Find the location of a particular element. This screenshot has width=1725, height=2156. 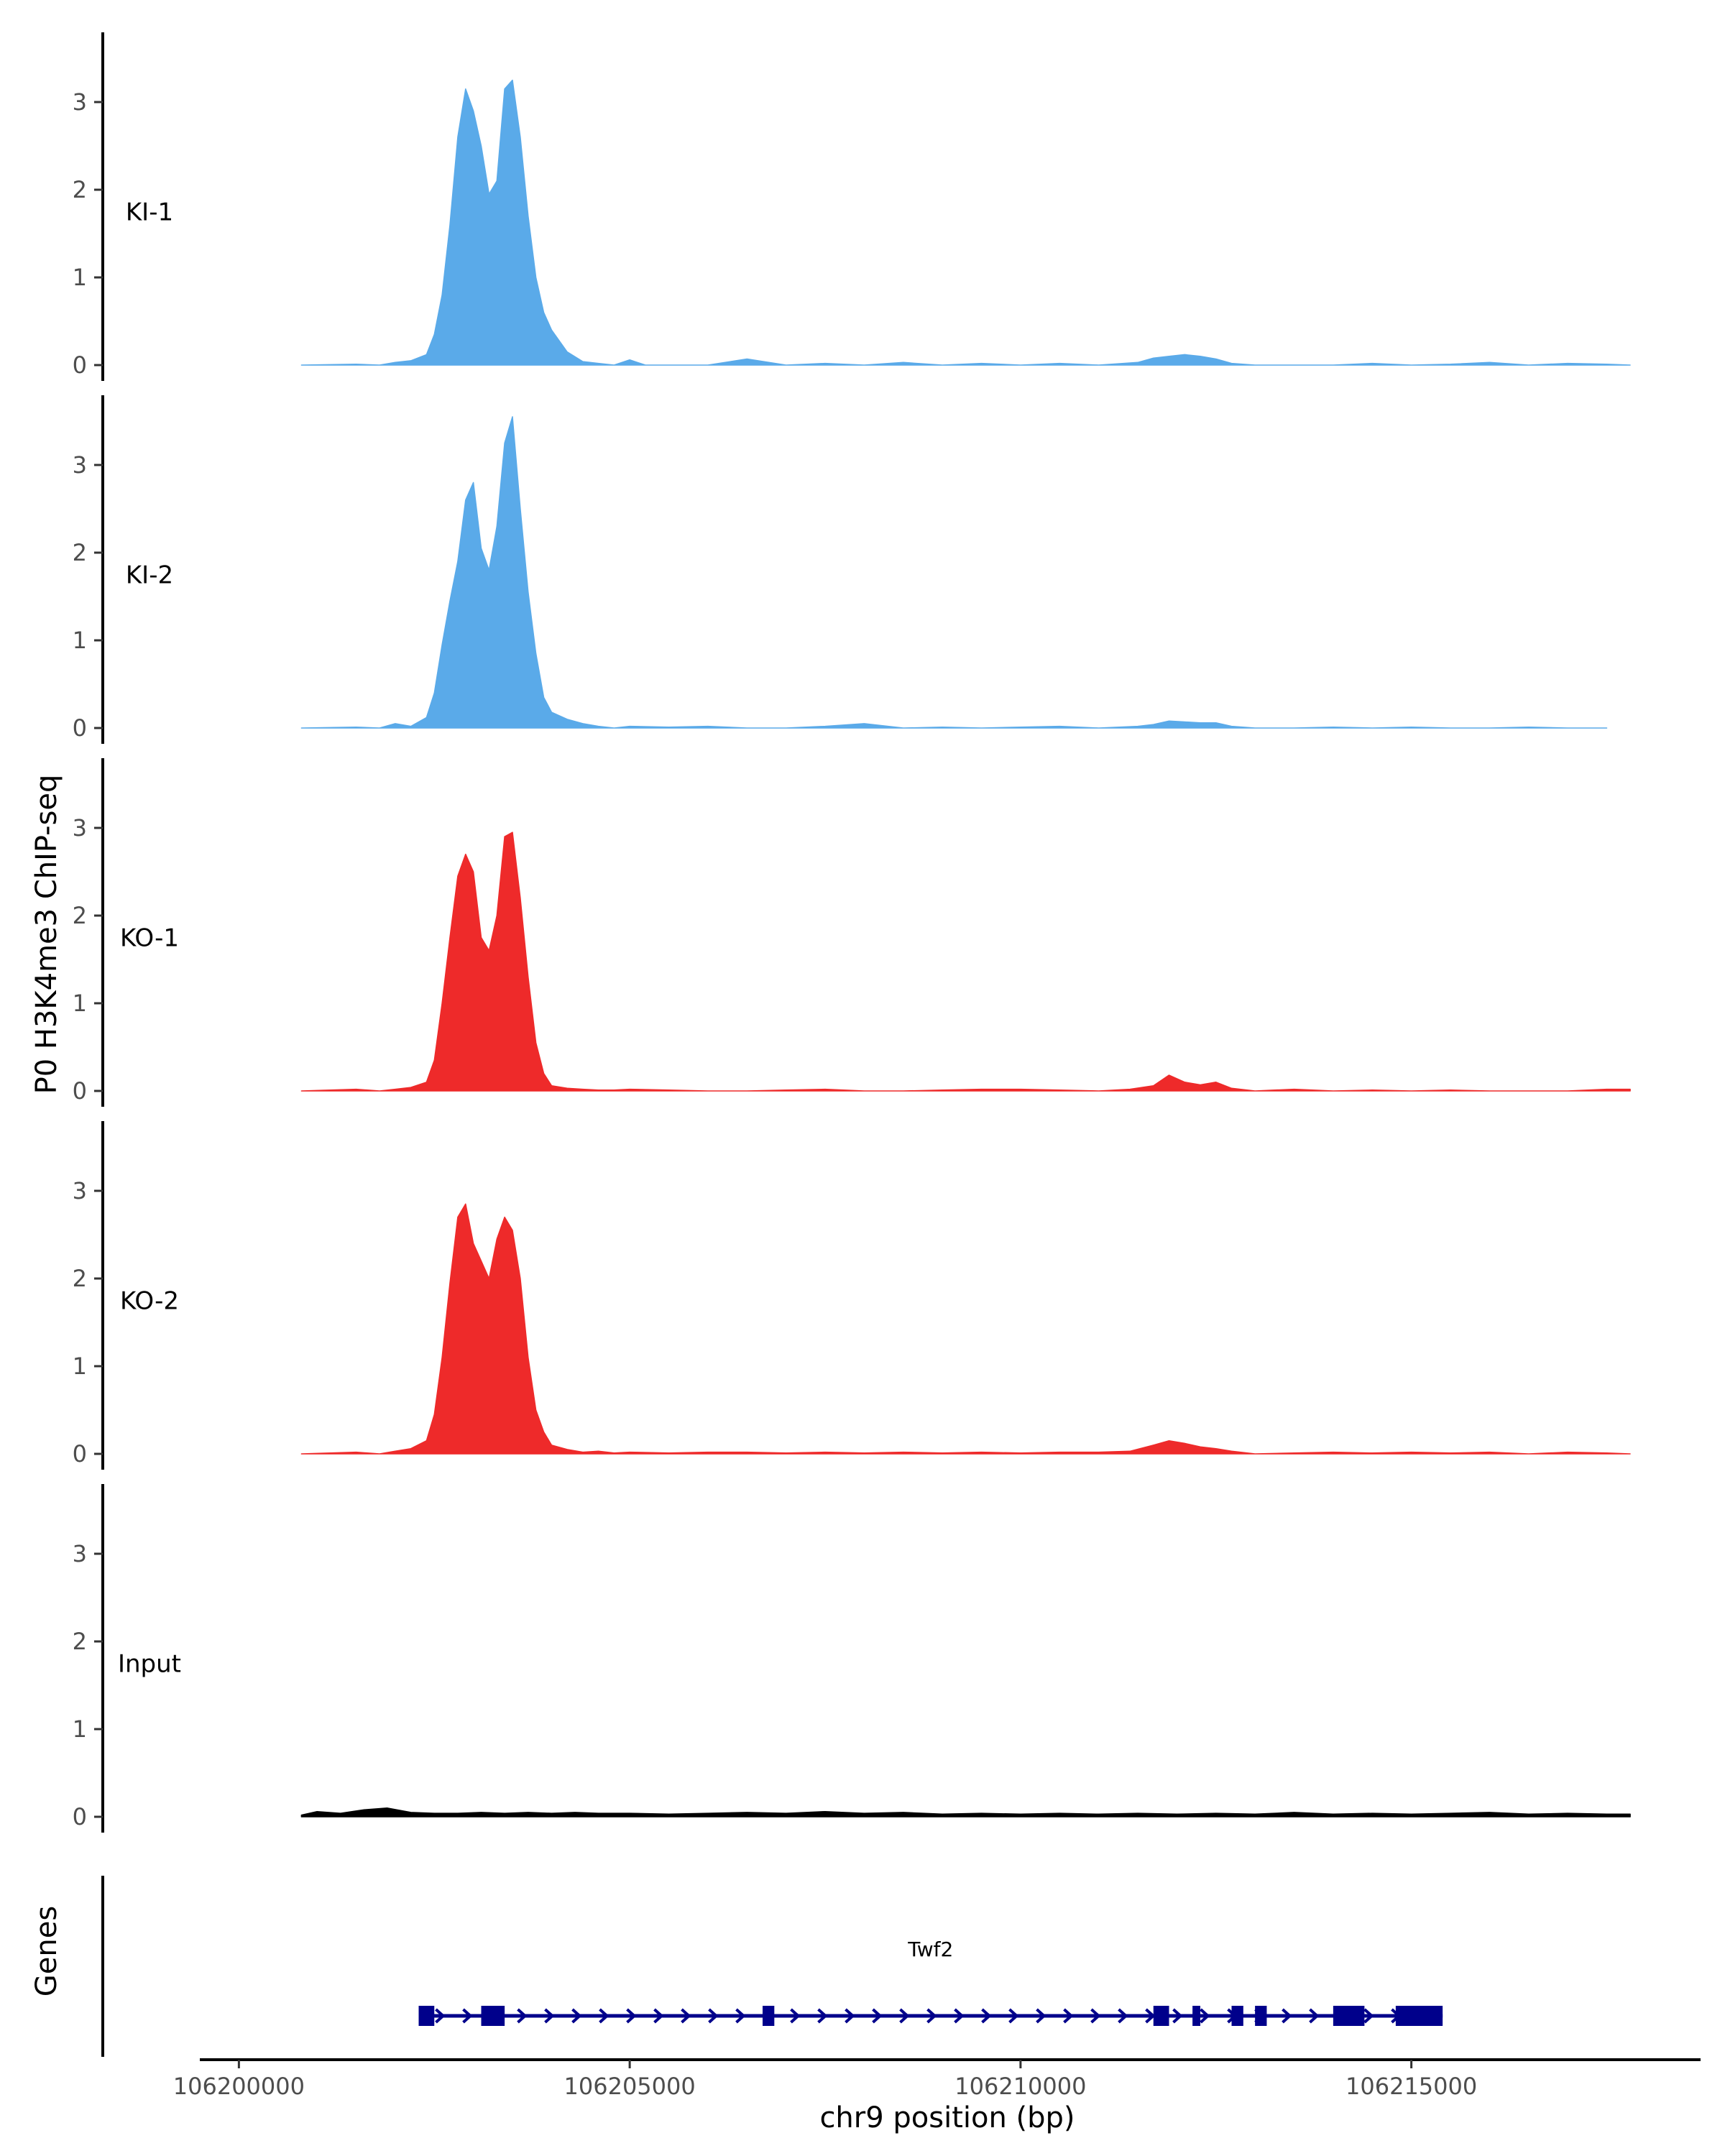

x-axis: 106200000 106205000 106210000 106215000 is located at coordinates (937, 2079).